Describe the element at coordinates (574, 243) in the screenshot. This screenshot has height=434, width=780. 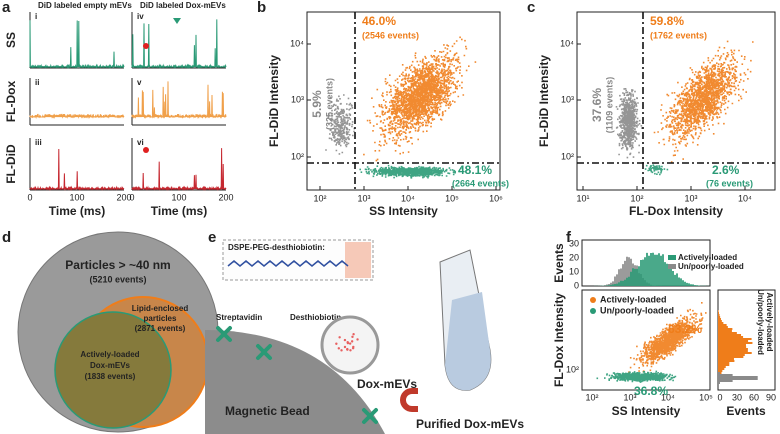
I see `label: 30` at that location.